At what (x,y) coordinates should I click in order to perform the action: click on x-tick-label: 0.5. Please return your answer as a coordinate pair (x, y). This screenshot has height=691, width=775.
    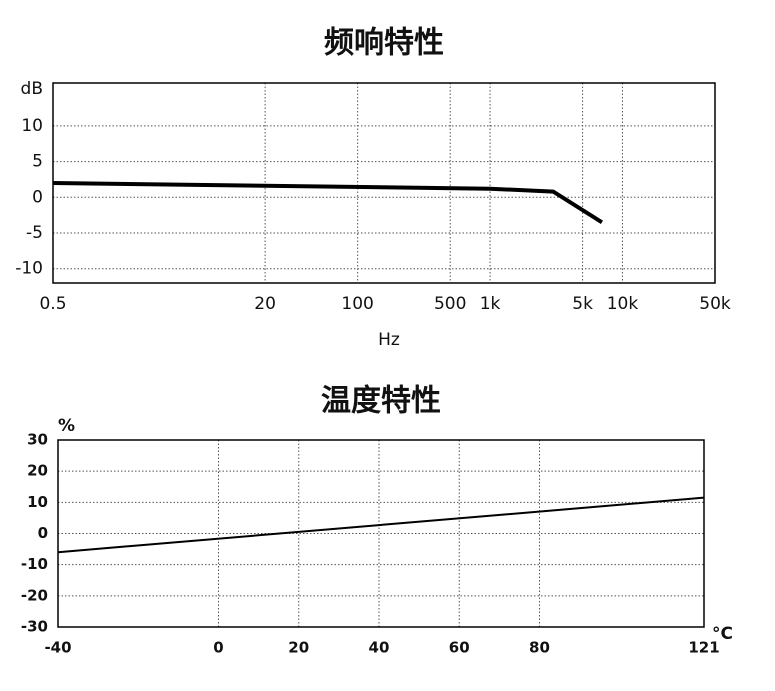
    Looking at the image, I should click on (52, 304).